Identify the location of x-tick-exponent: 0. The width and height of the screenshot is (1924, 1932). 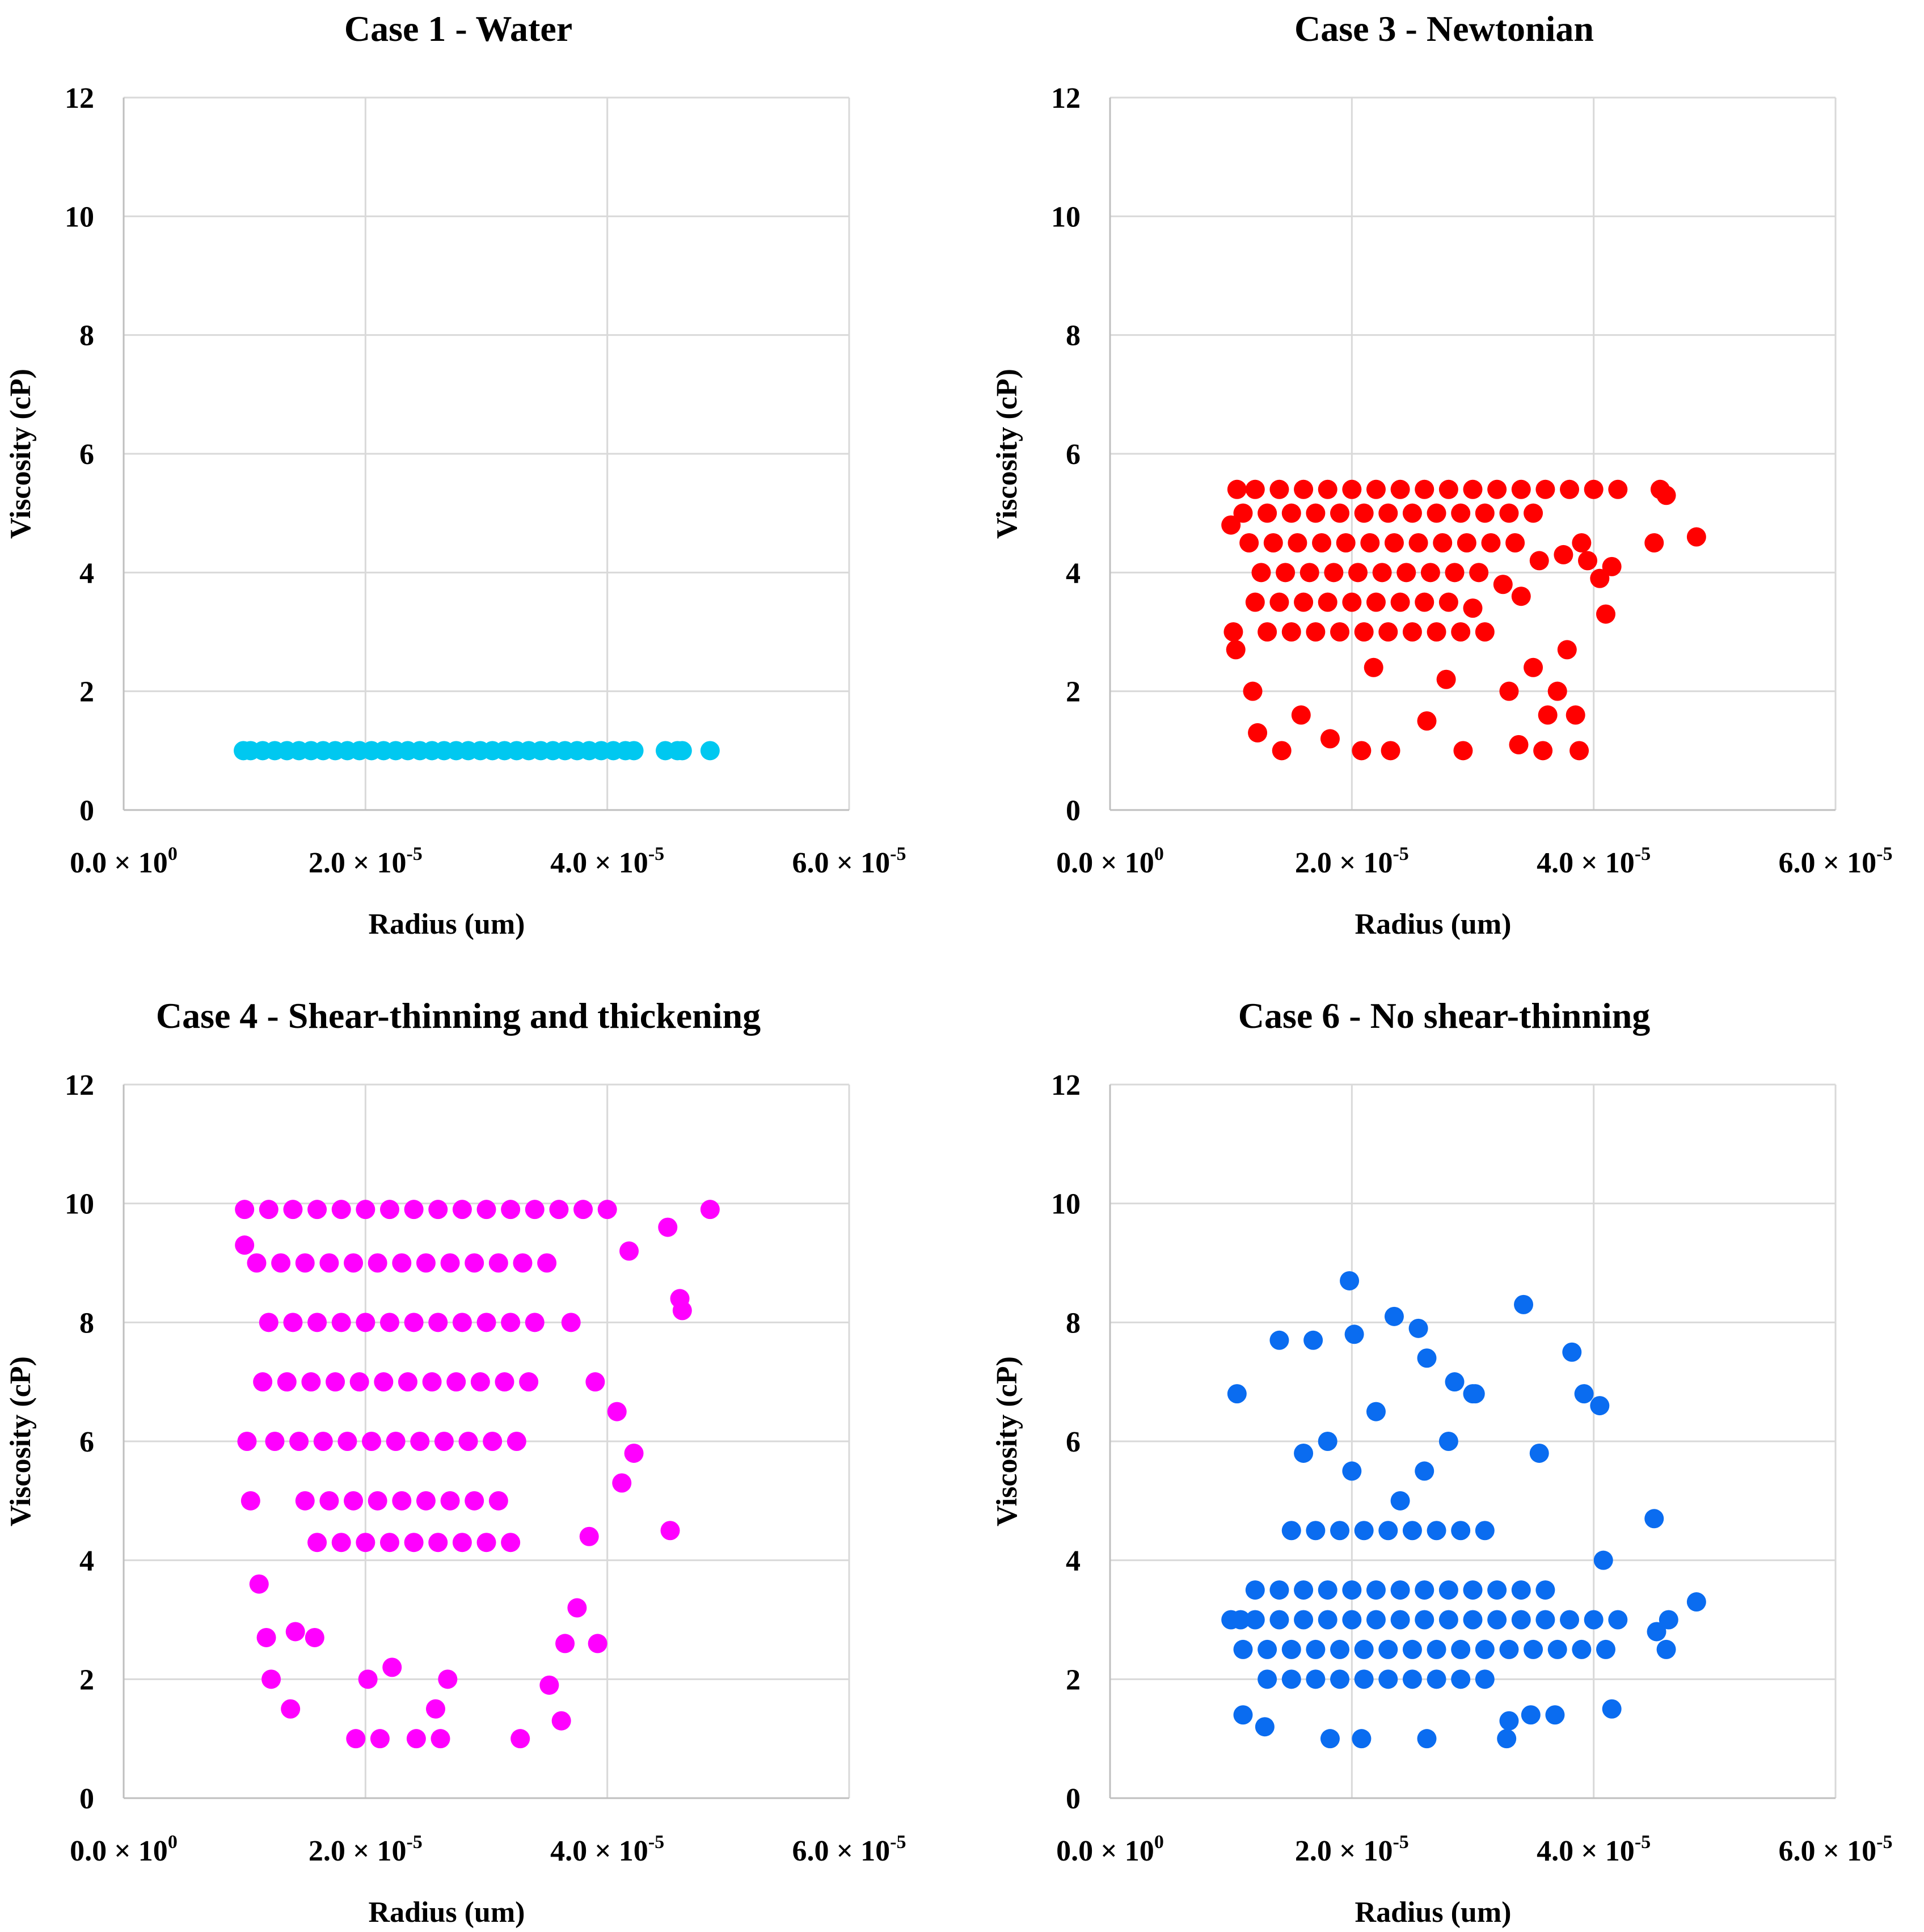
(1159, 1842).